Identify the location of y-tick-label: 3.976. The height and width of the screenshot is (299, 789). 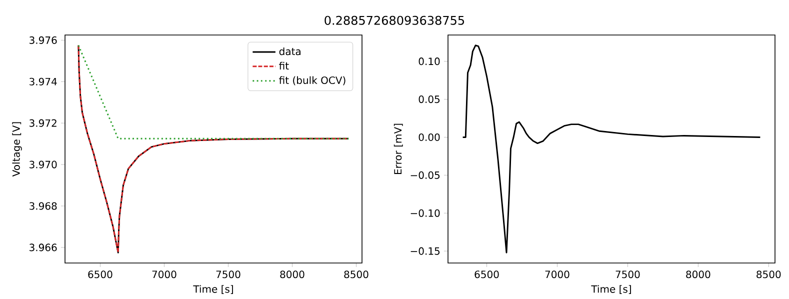
(43, 40).